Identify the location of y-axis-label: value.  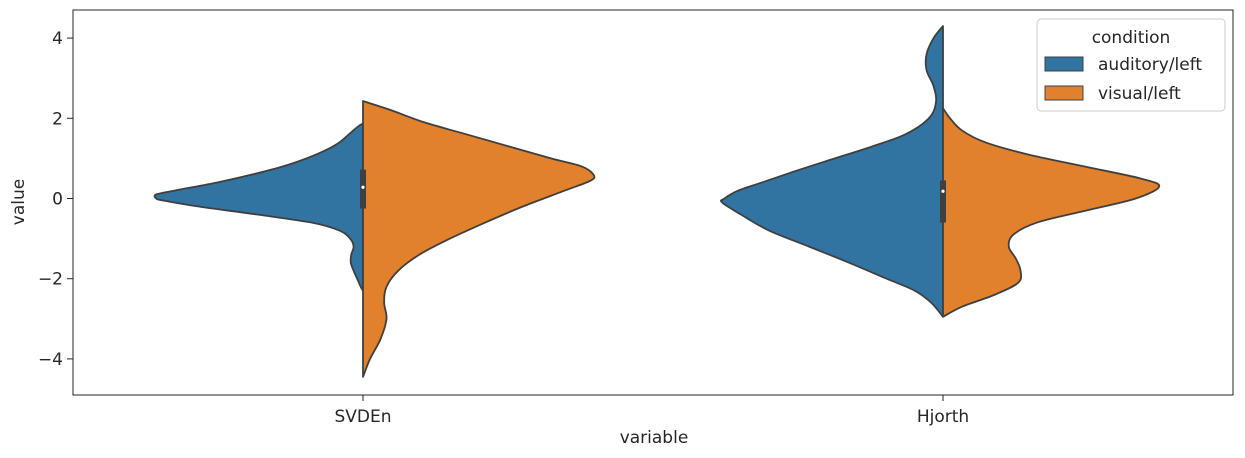
(19, 202).